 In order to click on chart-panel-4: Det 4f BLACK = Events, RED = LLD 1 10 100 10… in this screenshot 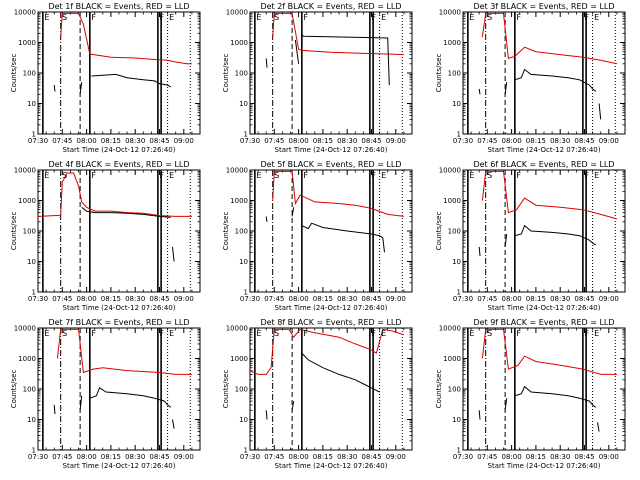, I will do `click(105, 236)`.